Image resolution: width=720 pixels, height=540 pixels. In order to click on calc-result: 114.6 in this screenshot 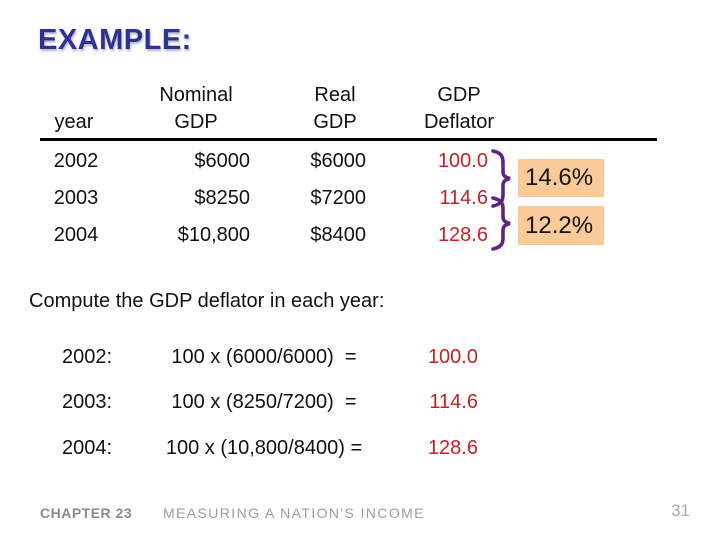, I will do `click(453, 402)`.